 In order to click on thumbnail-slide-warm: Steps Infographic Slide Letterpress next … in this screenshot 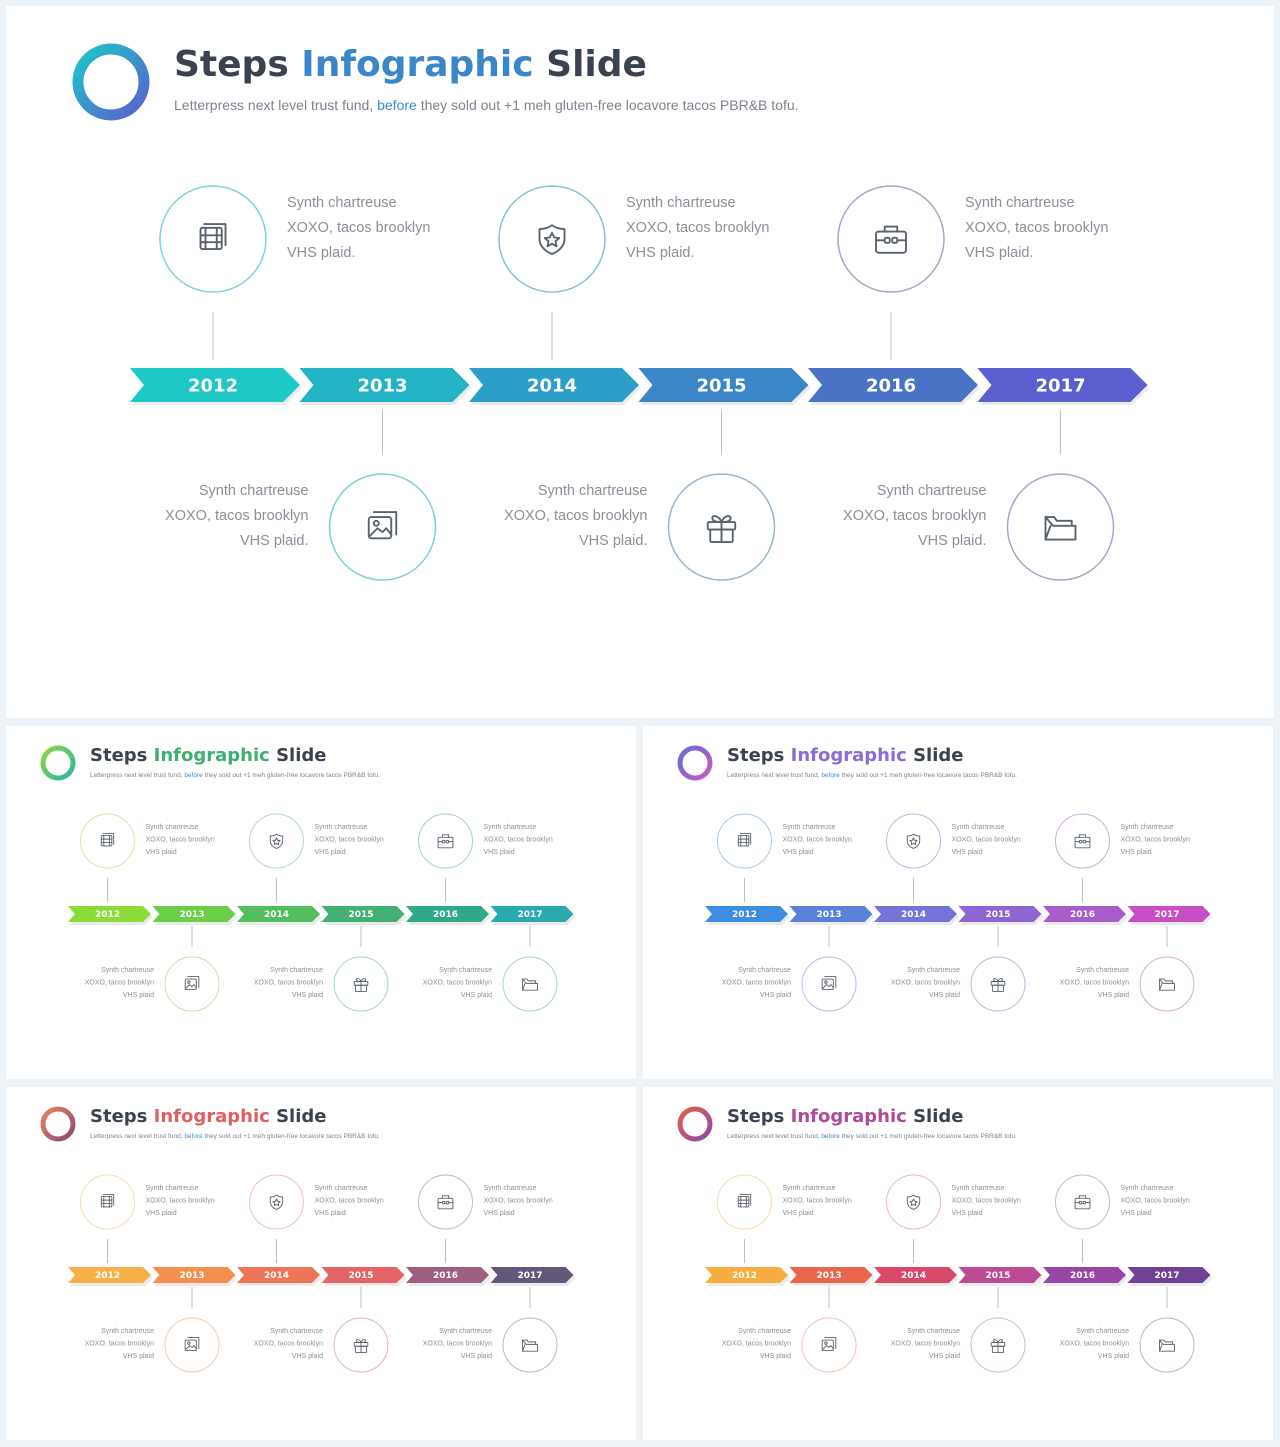, I will do `click(321, 1263)`.